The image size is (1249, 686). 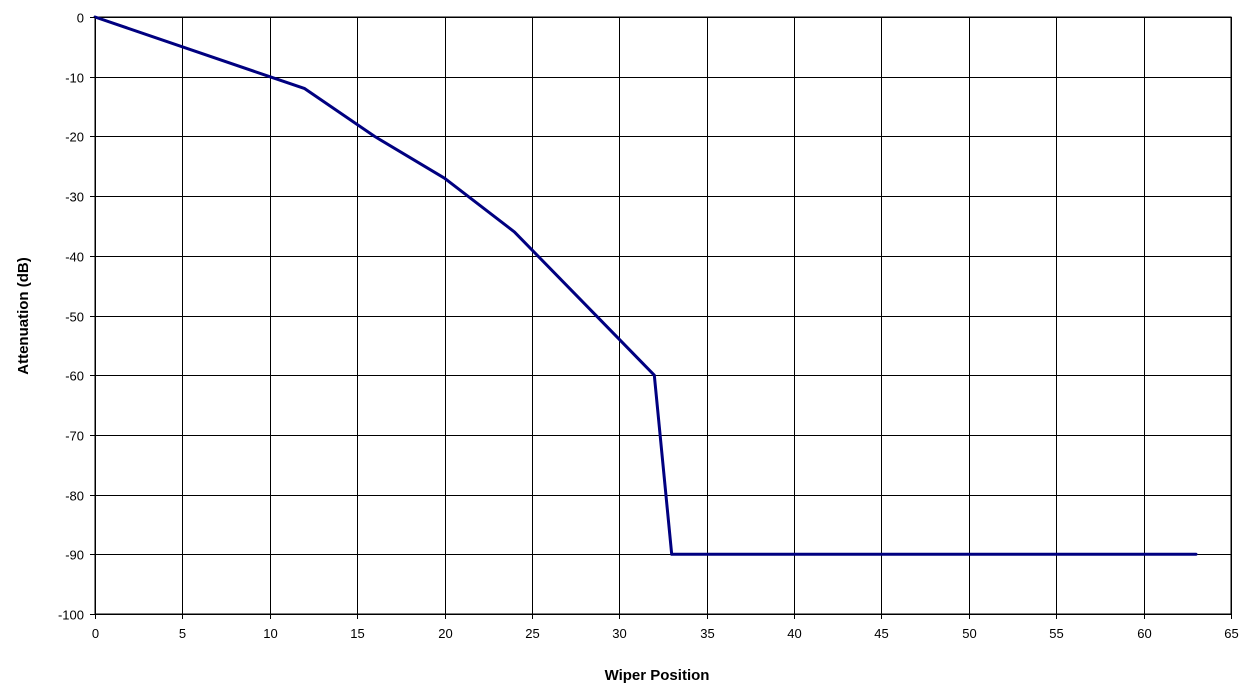 What do you see at coordinates (657, 675) in the screenshot?
I see `x-axis-title: Wiper Position` at bounding box center [657, 675].